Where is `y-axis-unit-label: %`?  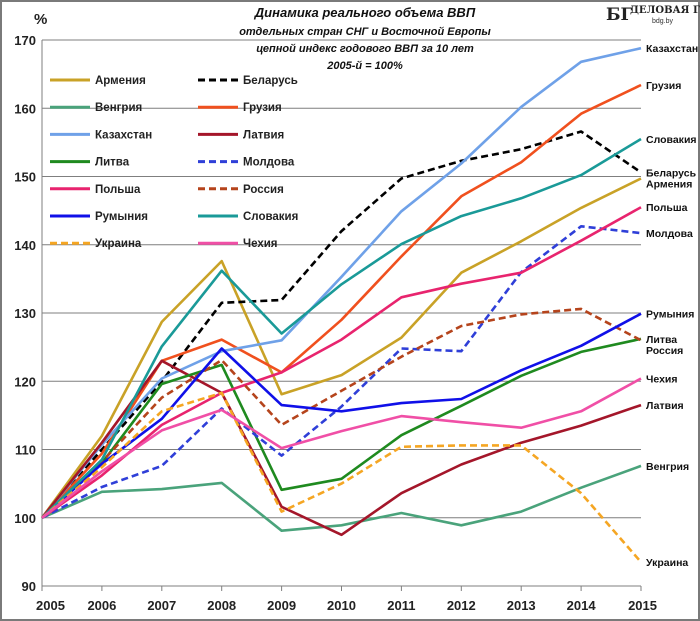 y-axis-unit-label: % is located at coordinates (40, 19).